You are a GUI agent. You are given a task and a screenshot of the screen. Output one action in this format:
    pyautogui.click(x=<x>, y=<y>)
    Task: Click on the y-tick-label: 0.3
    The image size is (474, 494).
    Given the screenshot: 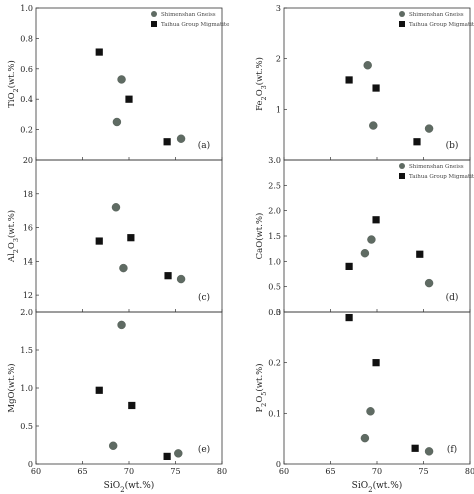 What is the action you would take?
    pyautogui.click(x=274, y=312)
    